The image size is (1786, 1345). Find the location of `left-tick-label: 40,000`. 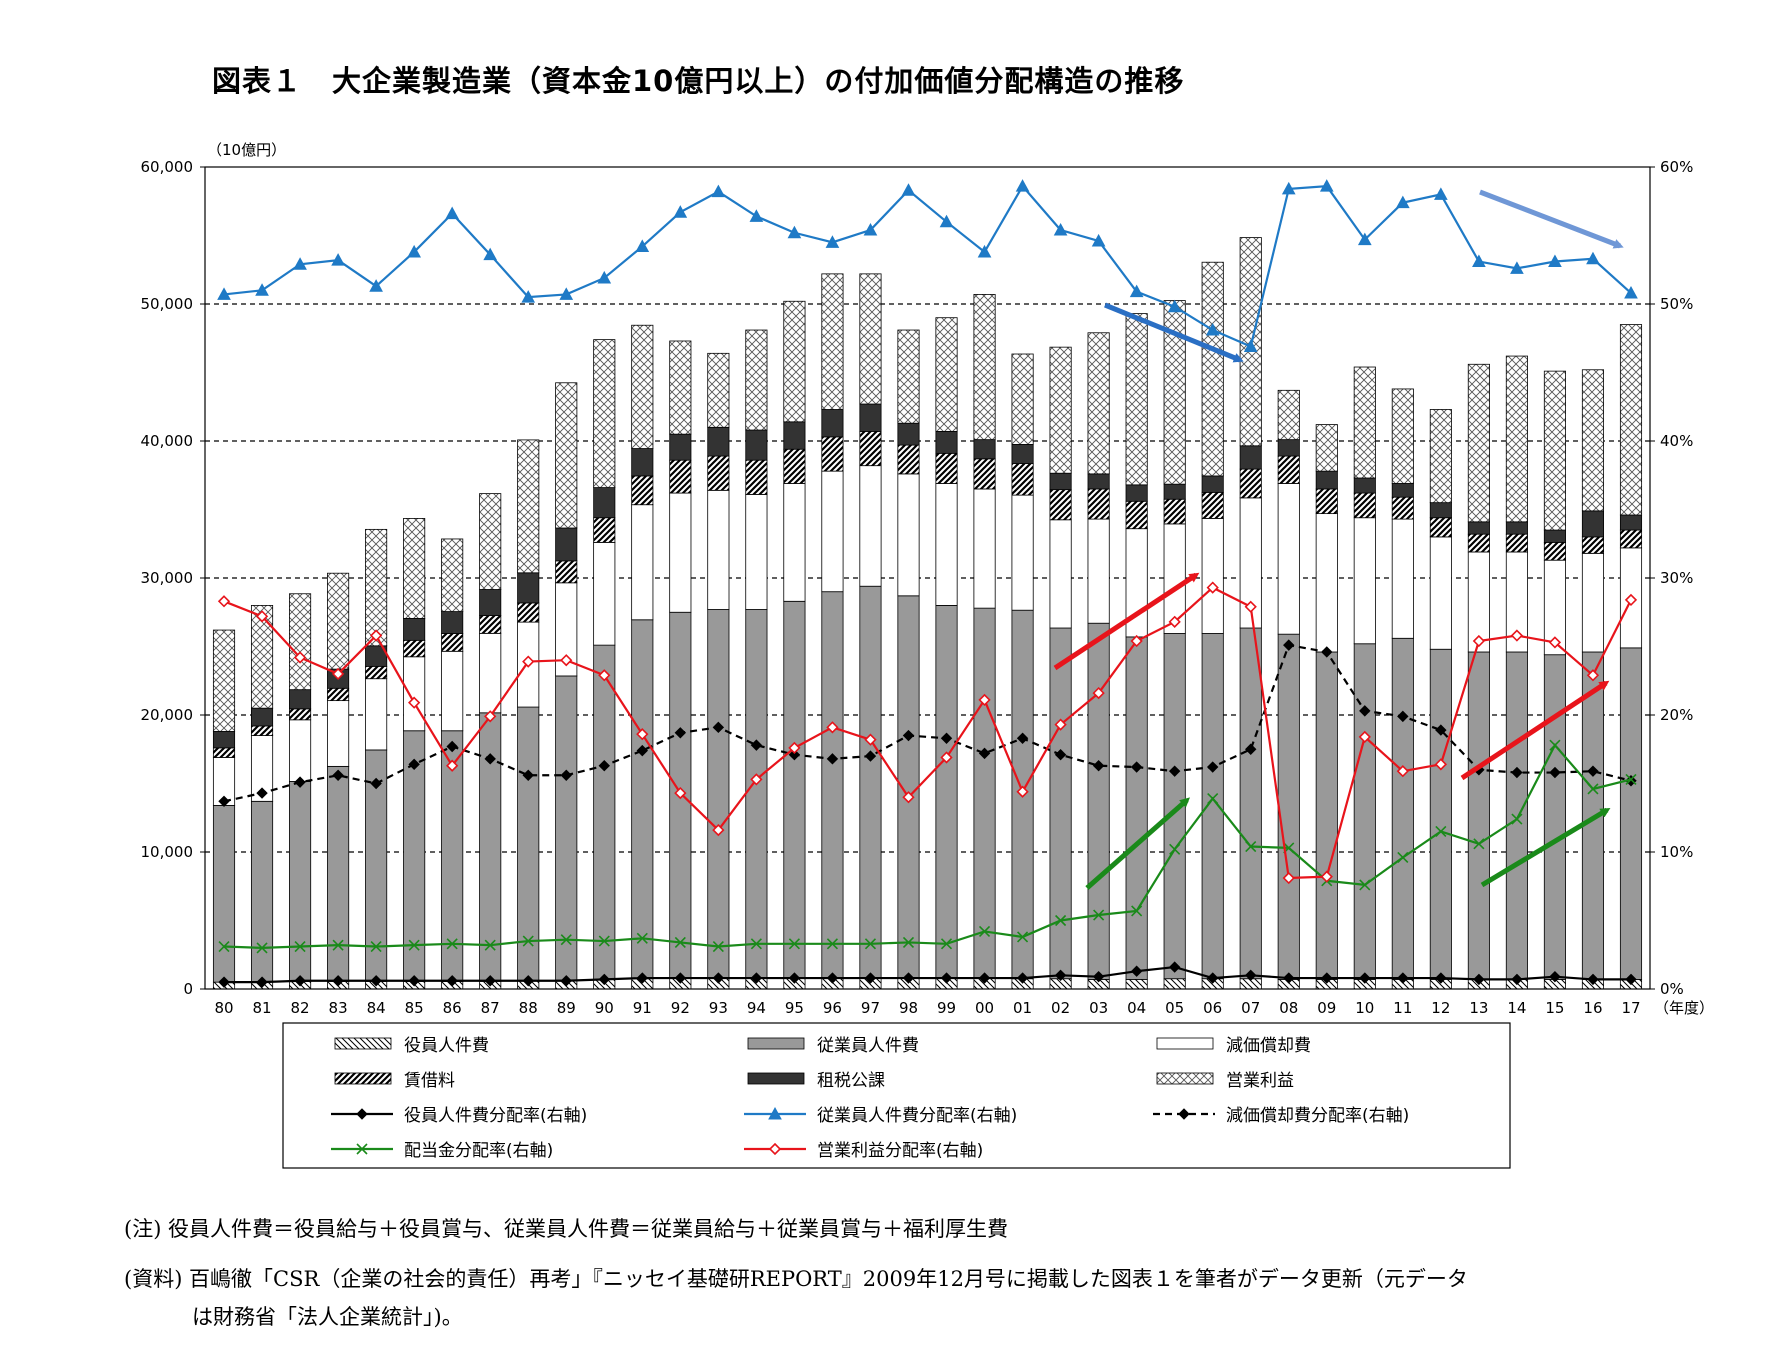

left-tick-label: 40,000 is located at coordinates (167, 441).